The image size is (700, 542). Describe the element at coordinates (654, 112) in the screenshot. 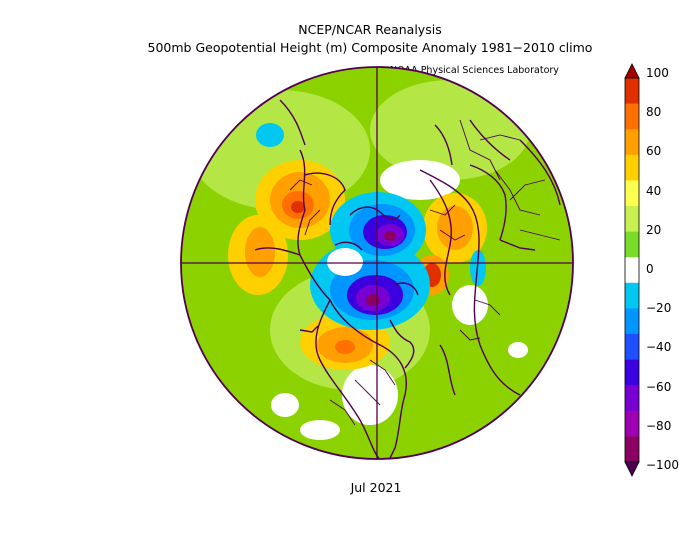

I see `colorbar-tick-label: 80` at that location.